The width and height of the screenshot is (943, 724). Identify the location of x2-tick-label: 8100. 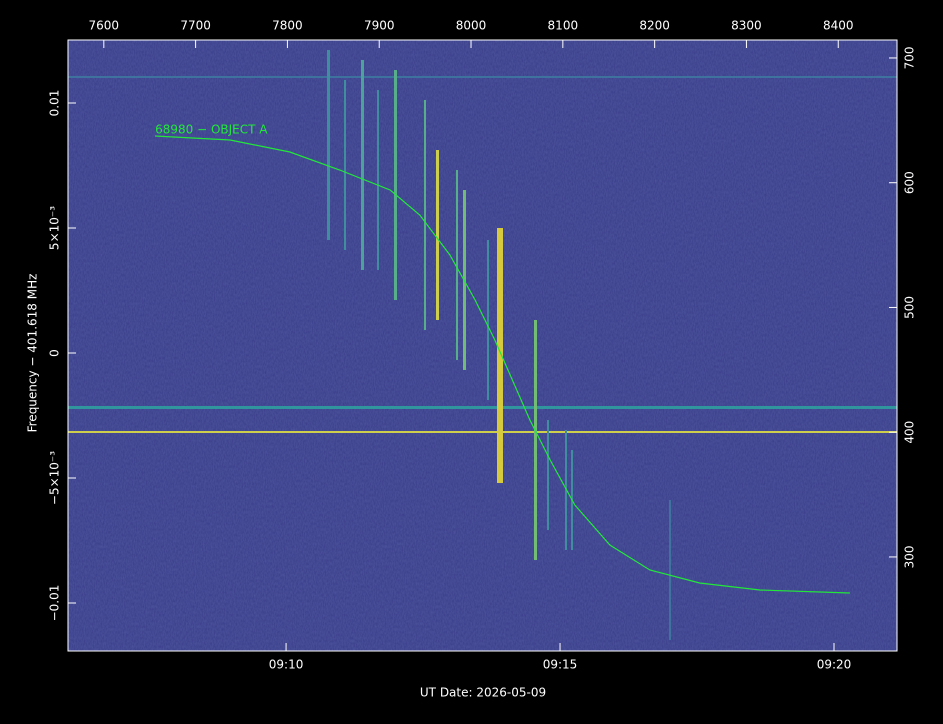
(563, 26).